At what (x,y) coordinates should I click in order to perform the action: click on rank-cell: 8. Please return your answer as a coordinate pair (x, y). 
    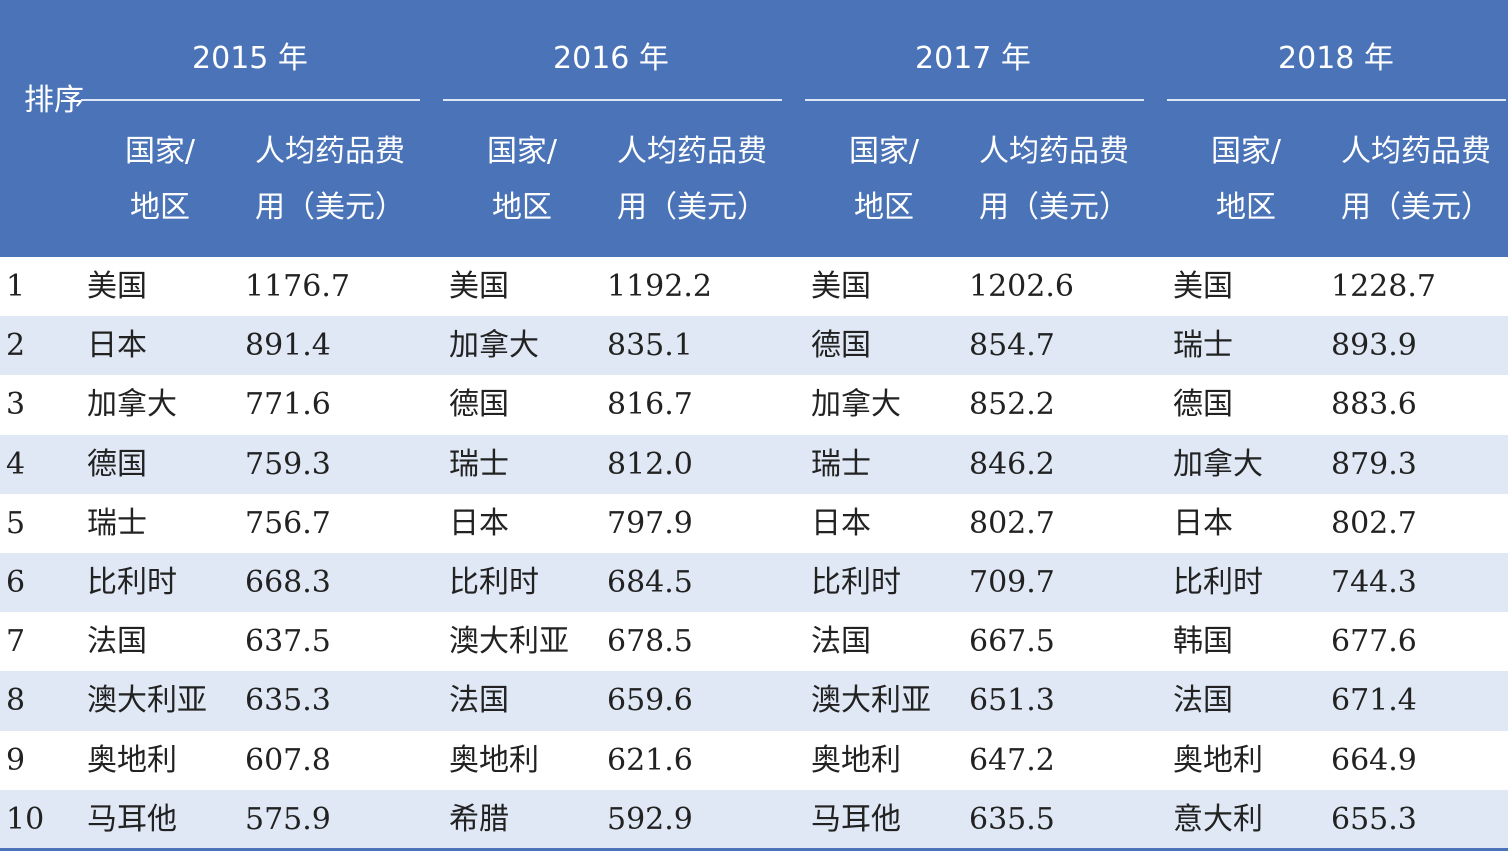
    Looking at the image, I should click on (16, 701).